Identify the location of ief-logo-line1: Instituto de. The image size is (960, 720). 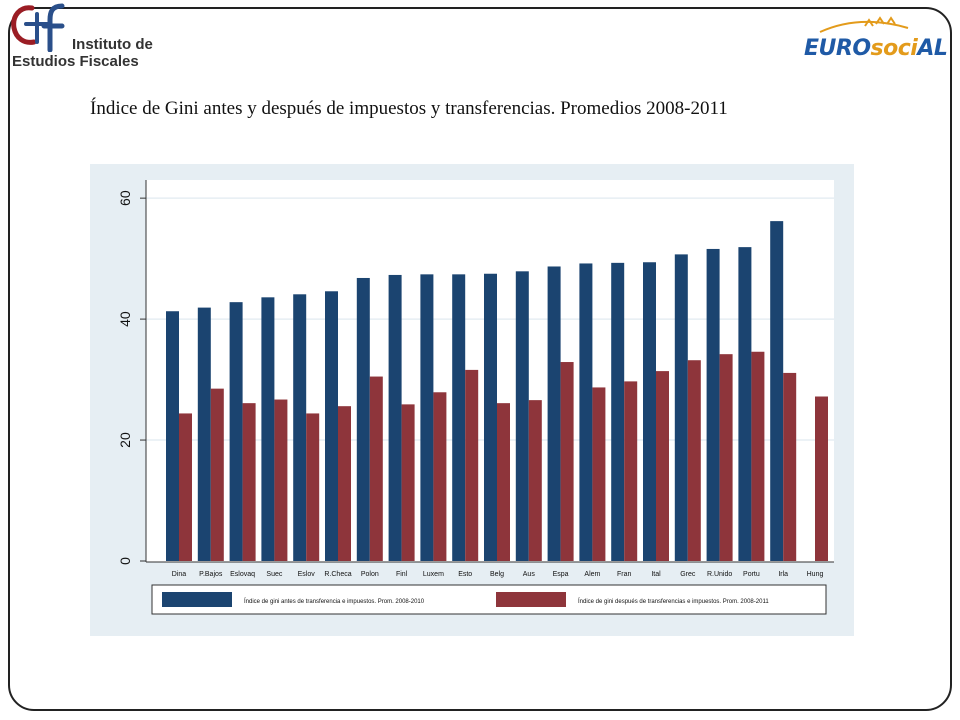
(112, 44).